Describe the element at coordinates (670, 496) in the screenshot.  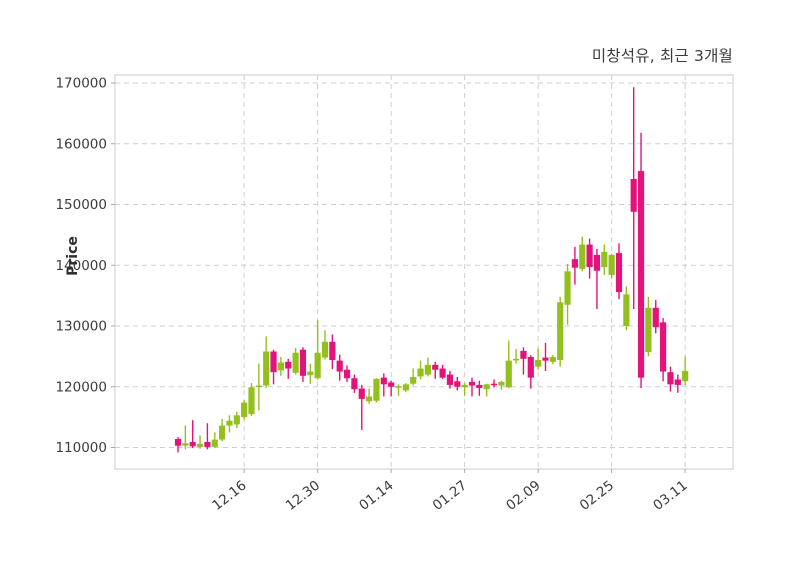
I see `x-tick-label: 03.11` at that location.